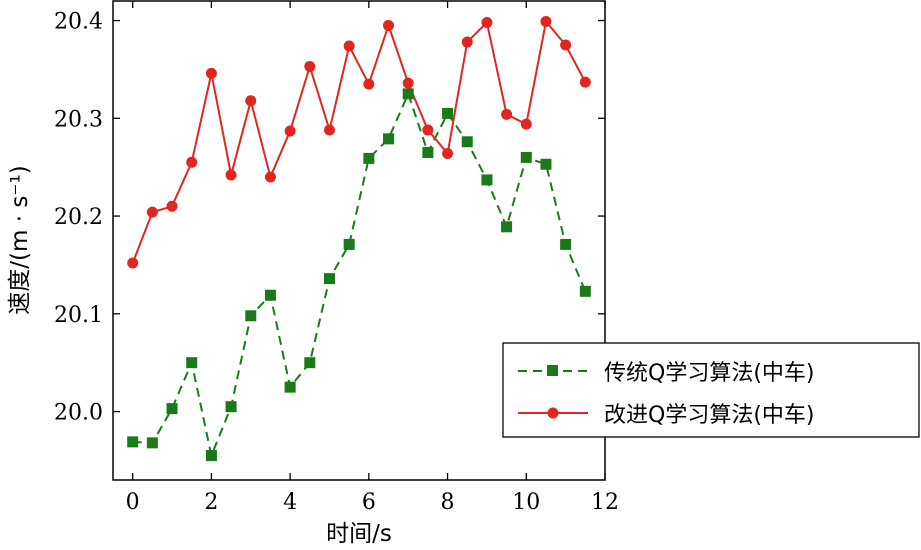 This screenshot has height=550, width=921. Describe the element at coordinates (133, 502) in the screenshot. I see `x-tick-label: 0` at that location.